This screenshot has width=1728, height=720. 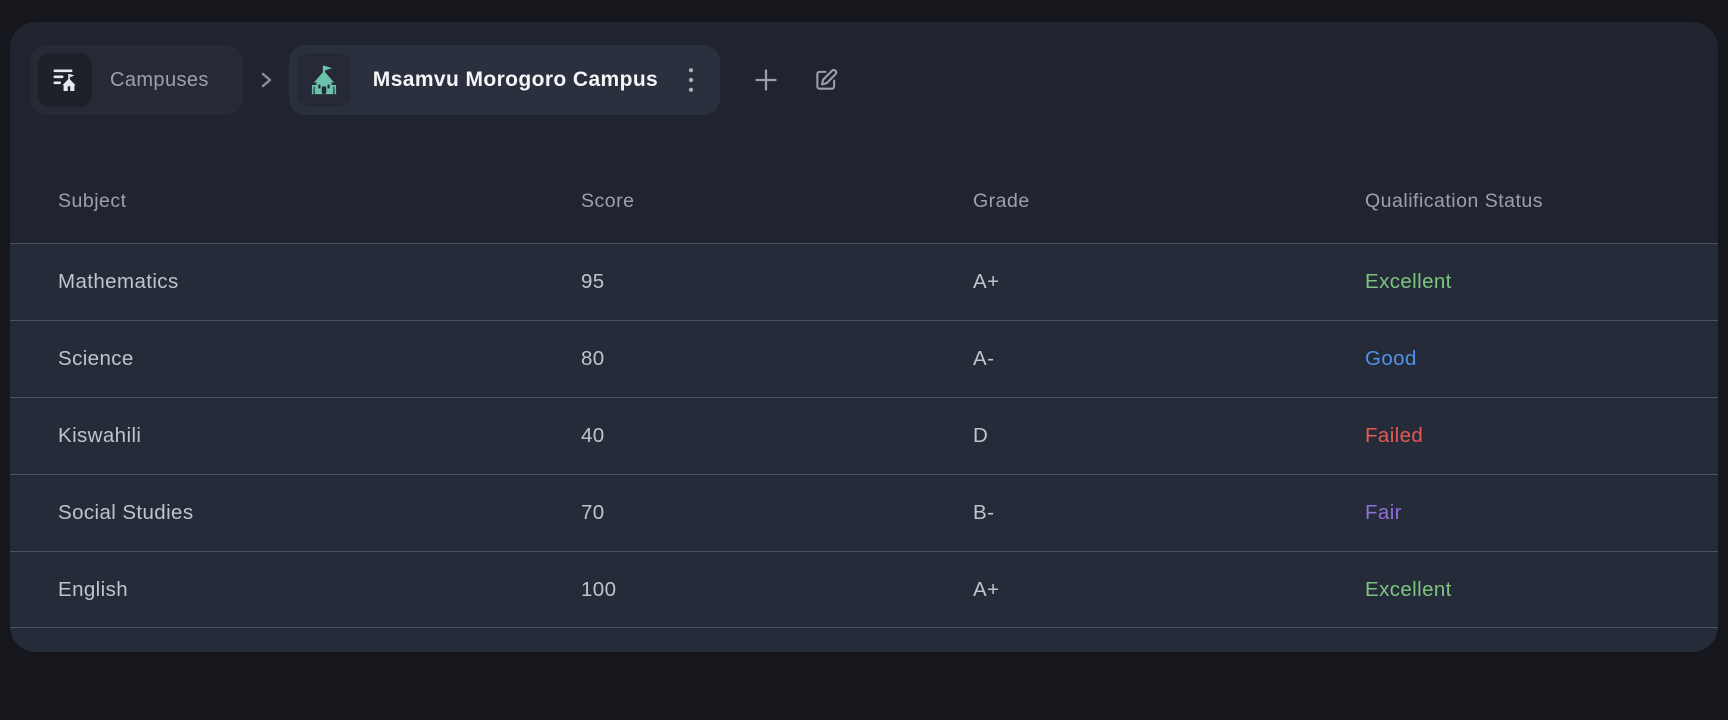 I want to click on table-row: Science 80 A- Good, so click(x=864, y=358).